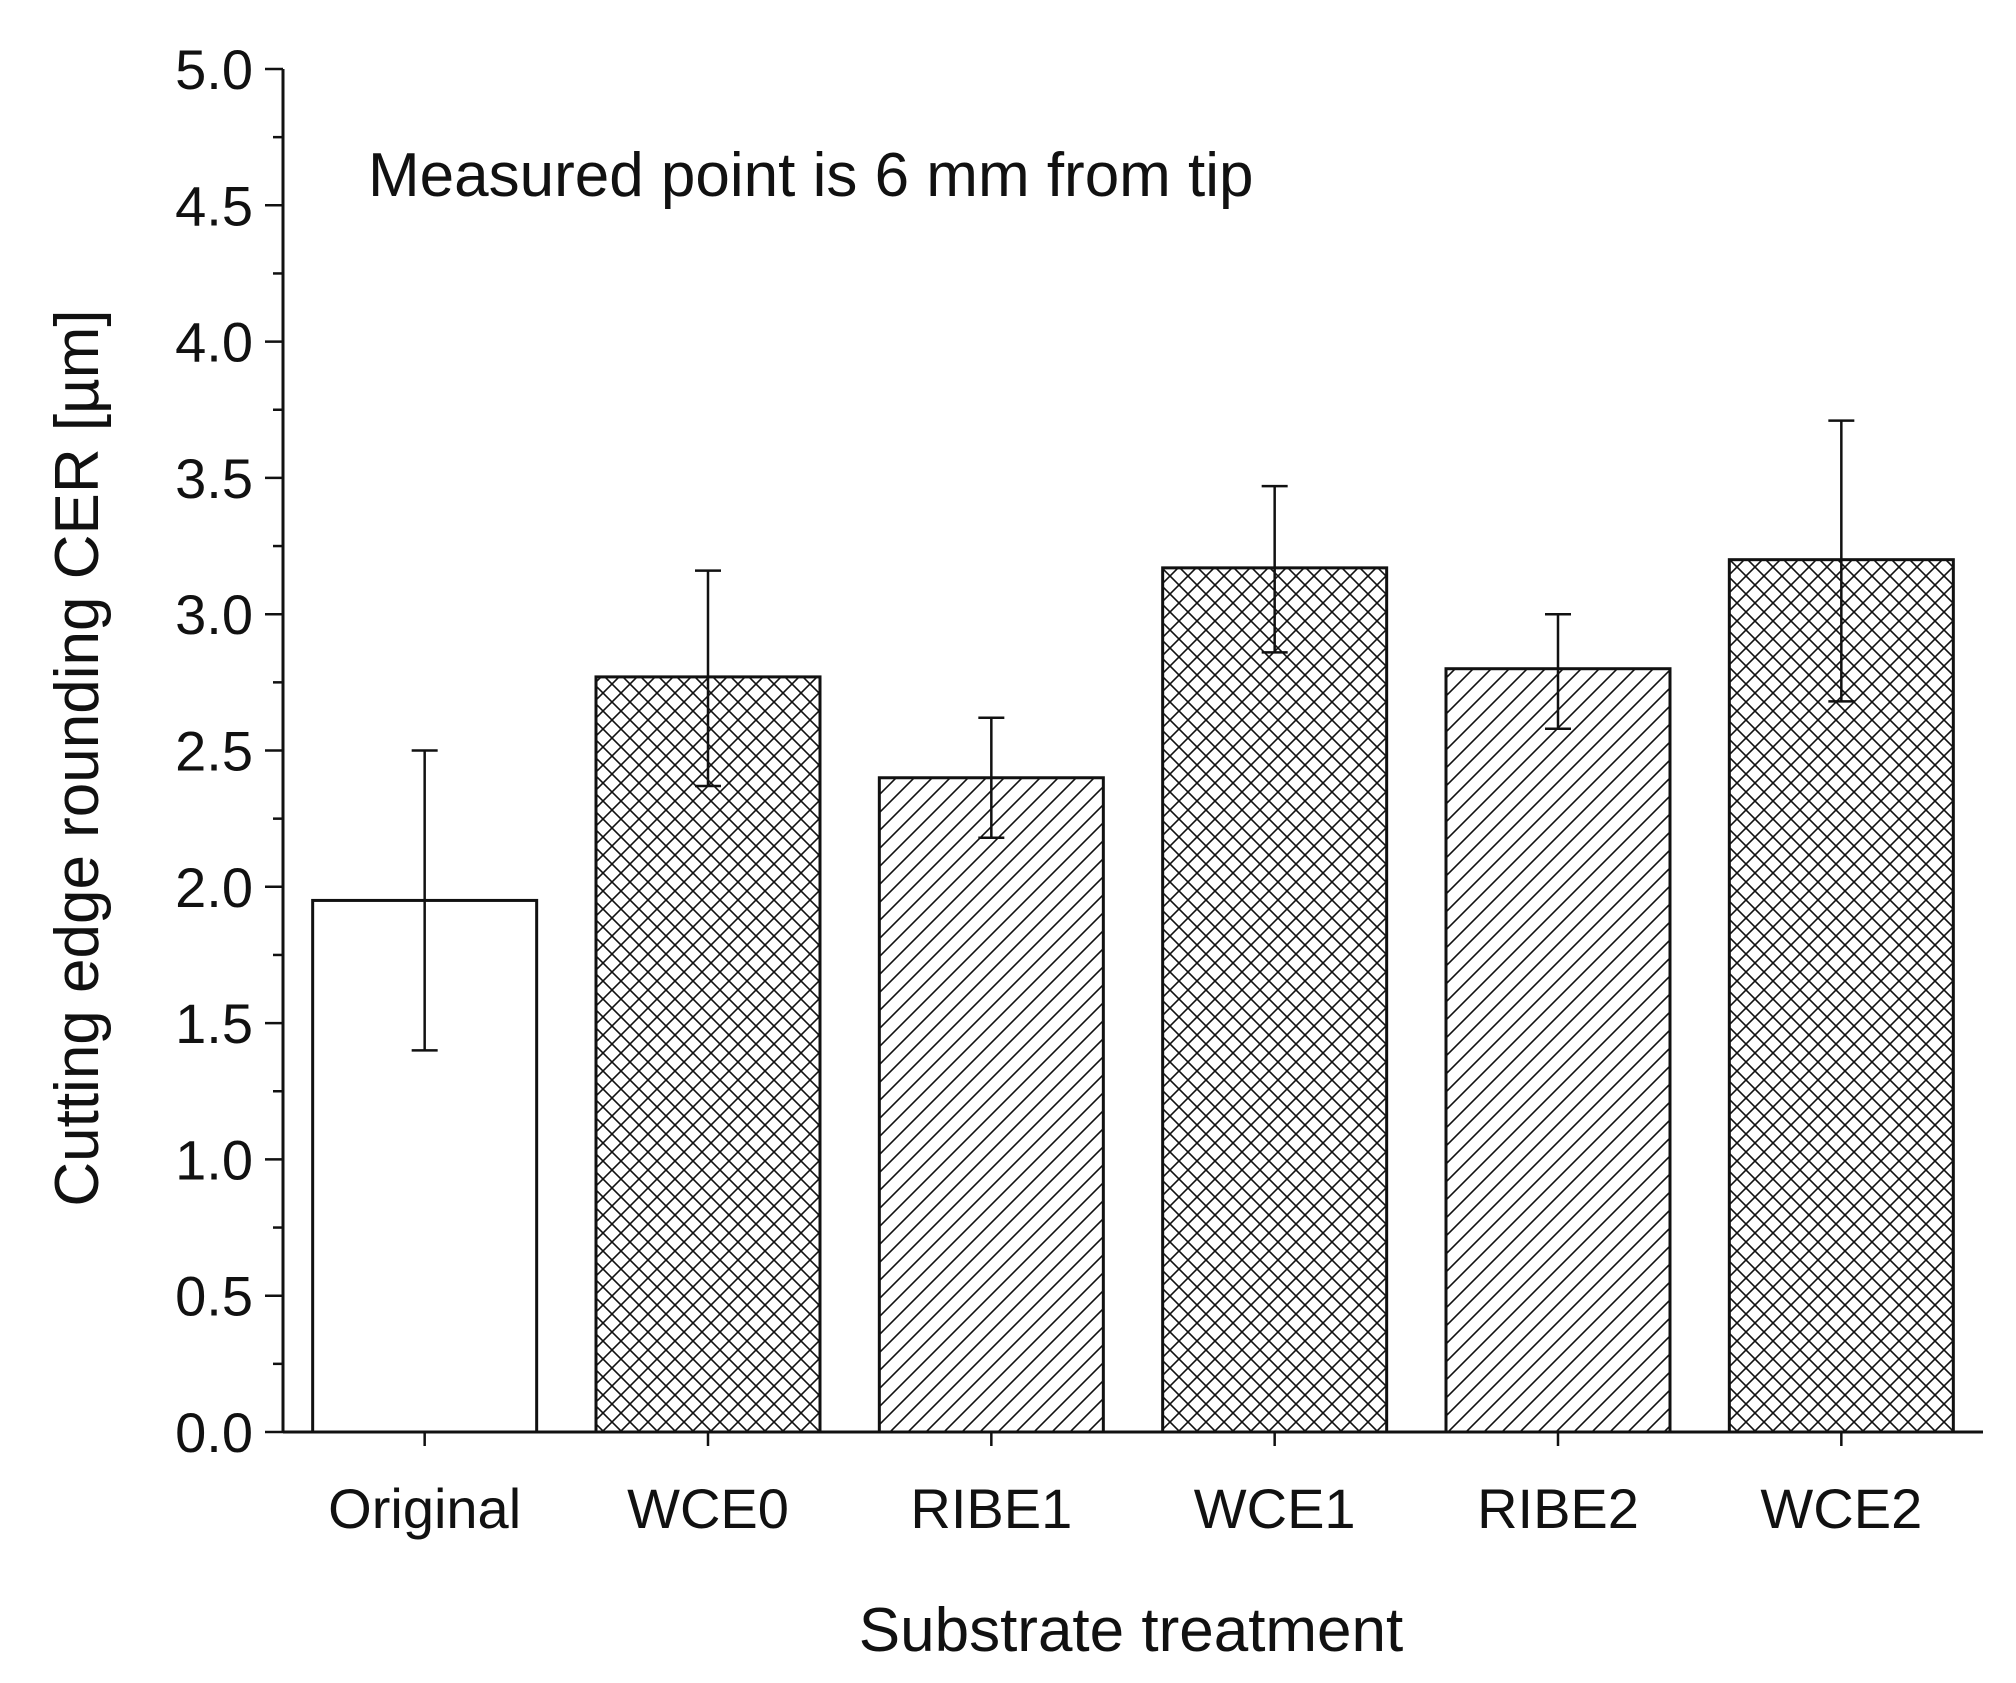  Describe the element at coordinates (214, 614) in the screenshot. I see `y-tick-label: 3.0` at that location.